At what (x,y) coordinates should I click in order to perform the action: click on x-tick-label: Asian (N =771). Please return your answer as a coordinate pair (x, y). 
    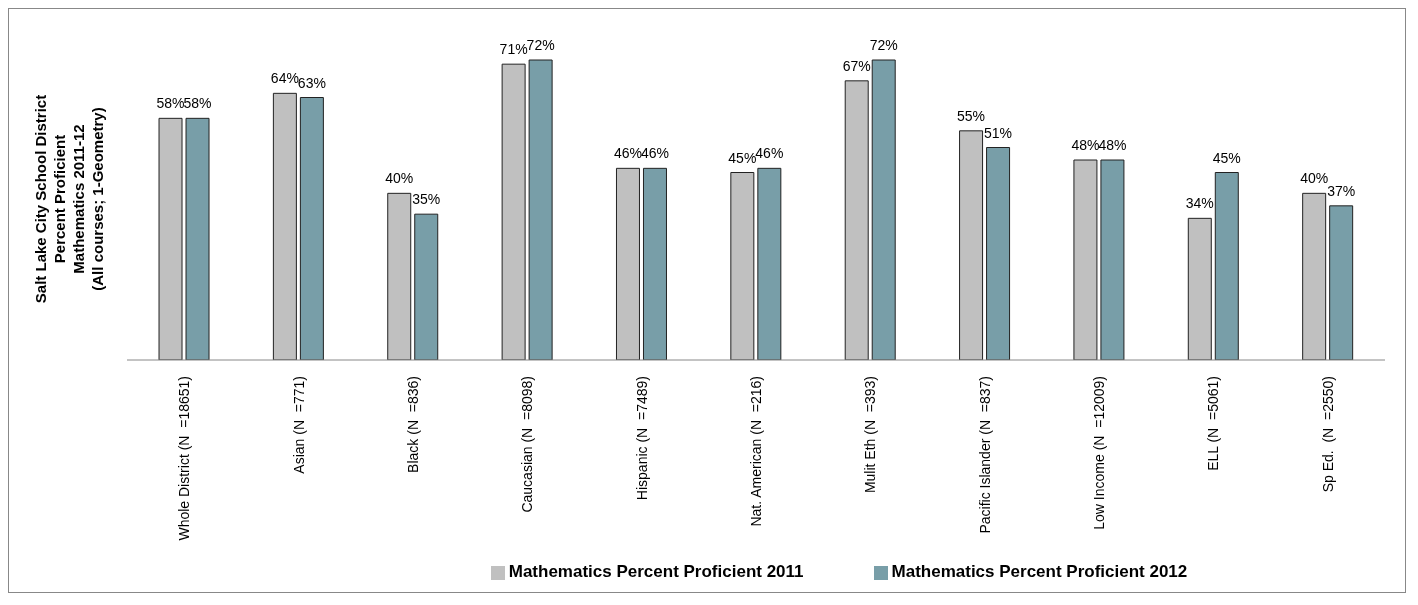
    Looking at the image, I should click on (298, 425).